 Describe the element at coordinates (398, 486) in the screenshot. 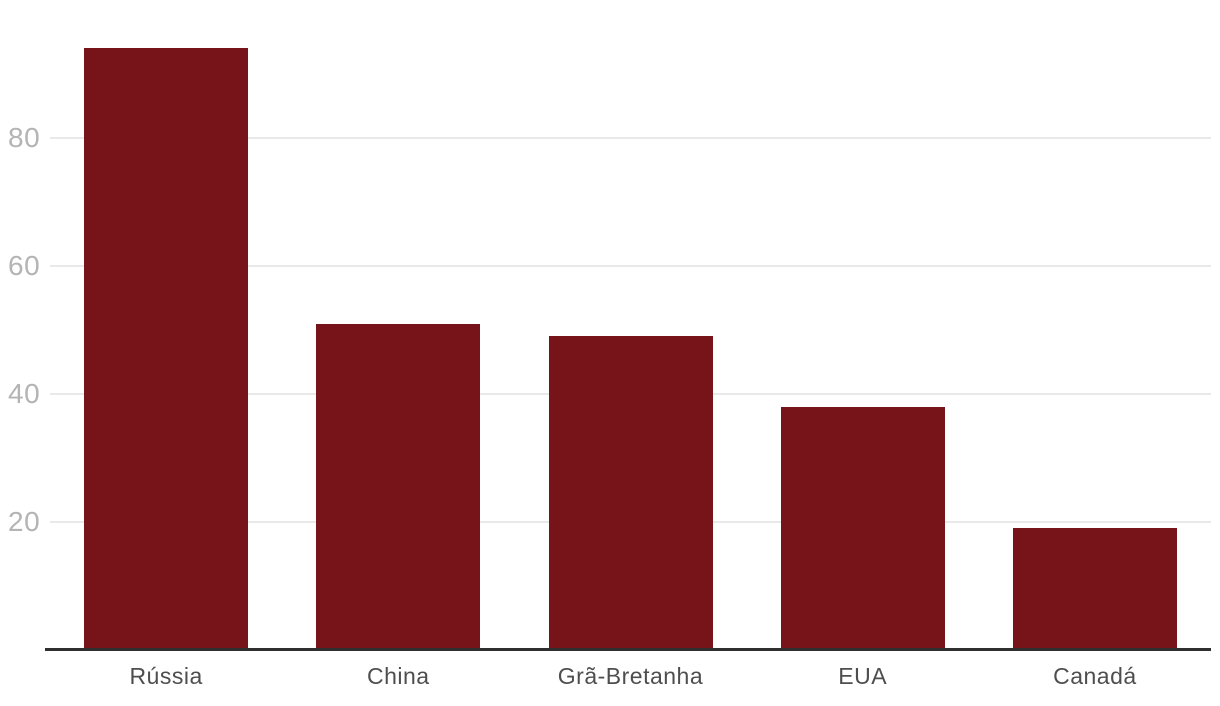

I see `bar-china` at that location.